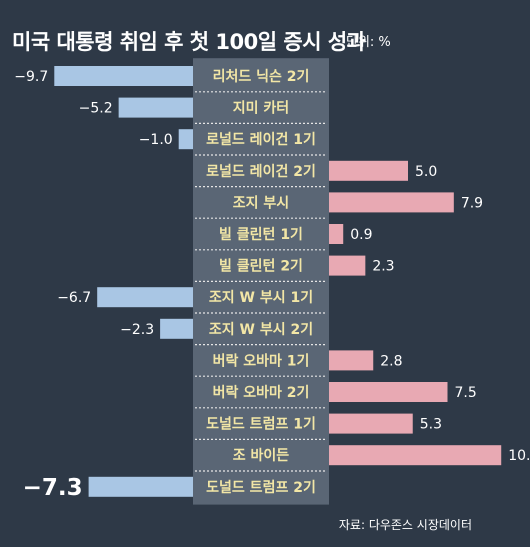 The image size is (530, 547). What do you see at coordinates (261, 139) in the screenshot?
I see `category-label: 로널드 레이건 1기` at bounding box center [261, 139].